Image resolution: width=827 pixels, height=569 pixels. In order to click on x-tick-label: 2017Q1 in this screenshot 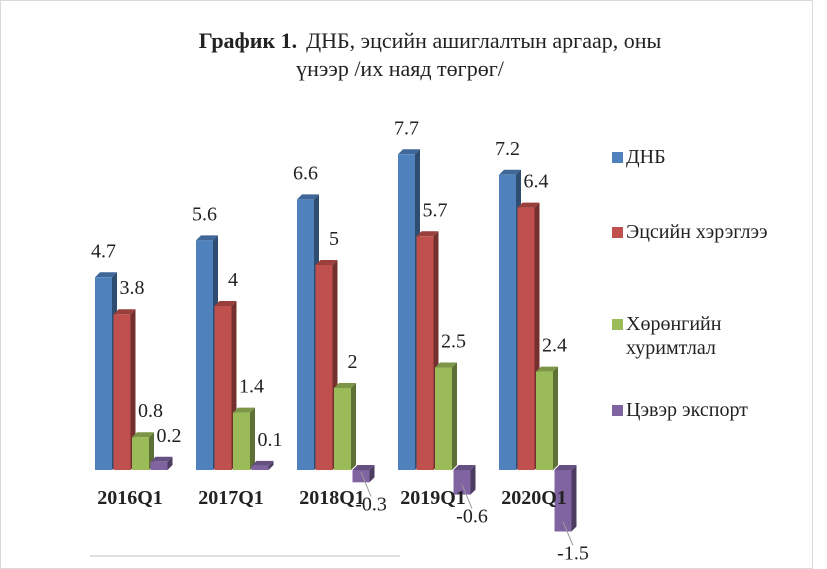, I will do `click(231, 498)`.